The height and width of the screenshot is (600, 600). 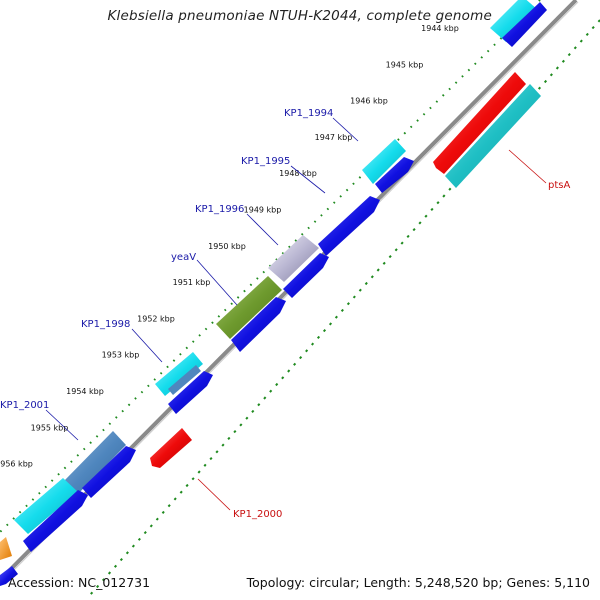 I want to click on gene-label-kp1-1996: KP1_1996, so click(x=219, y=209).